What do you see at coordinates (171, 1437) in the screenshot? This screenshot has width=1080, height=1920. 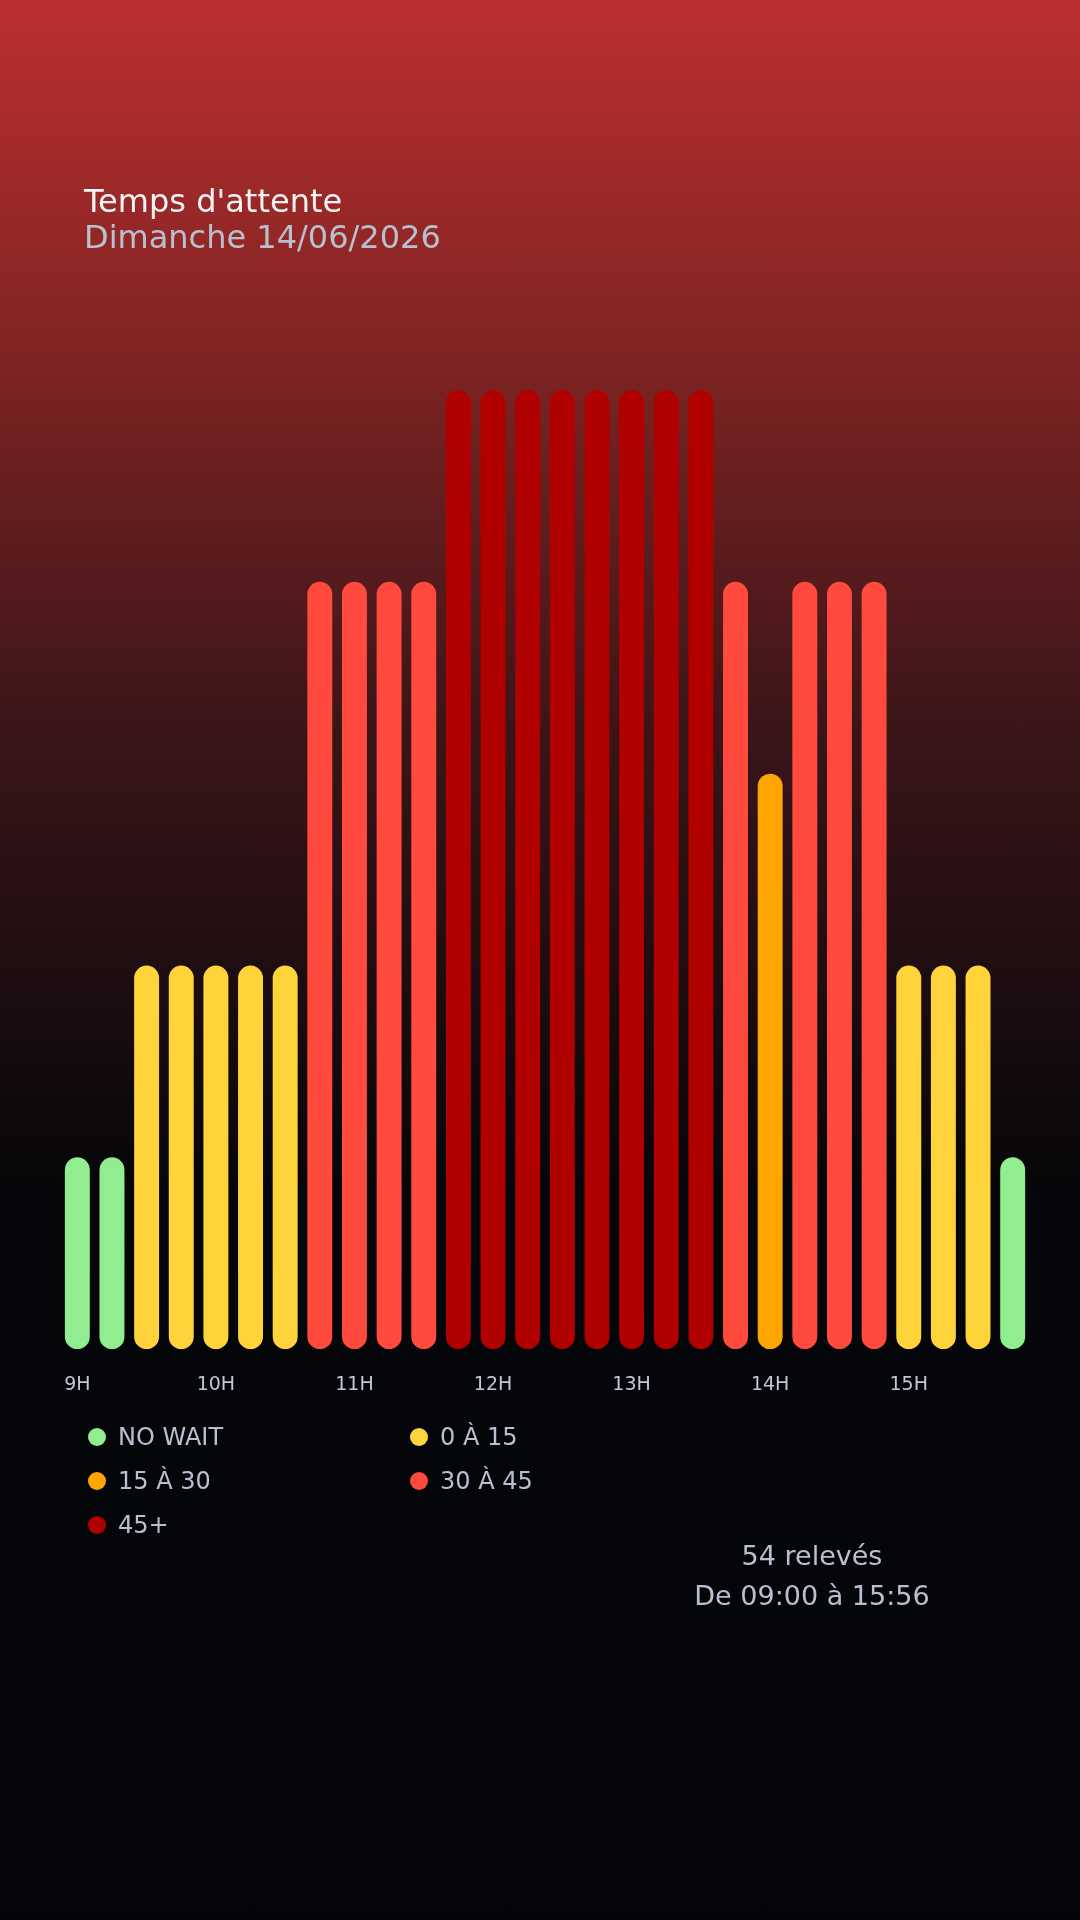 I see `legend-label: NO WAIT` at bounding box center [171, 1437].